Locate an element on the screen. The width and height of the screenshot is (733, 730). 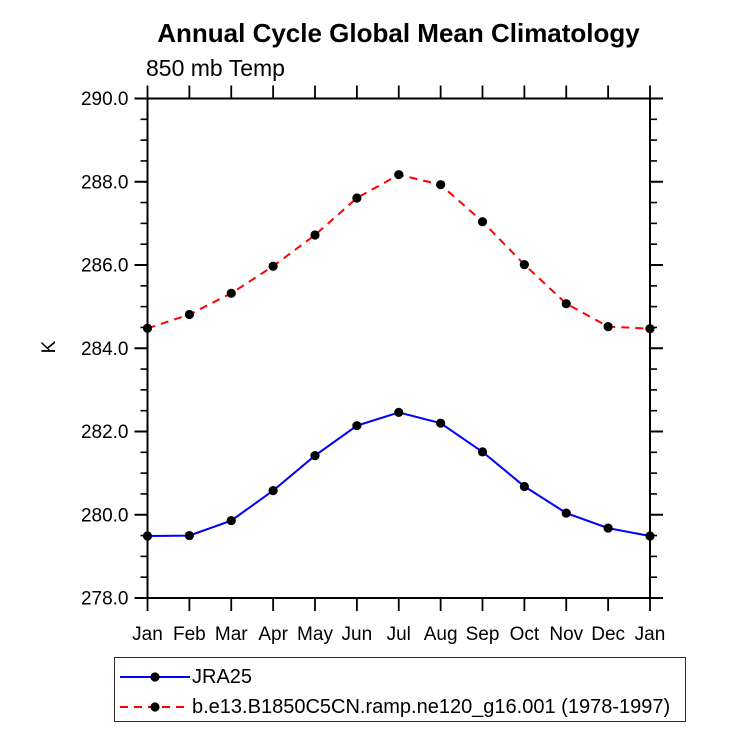
x-tick-label: Feb is located at coordinates (189, 634).